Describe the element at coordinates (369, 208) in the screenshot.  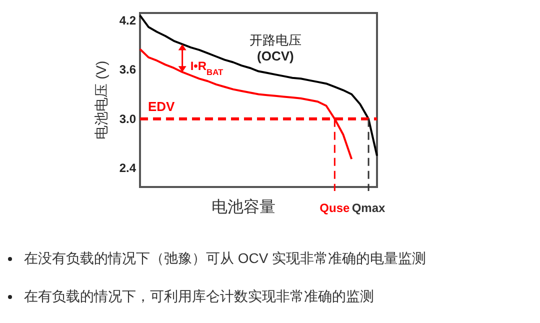
I see `x-tick-label: Qmax` at that location.